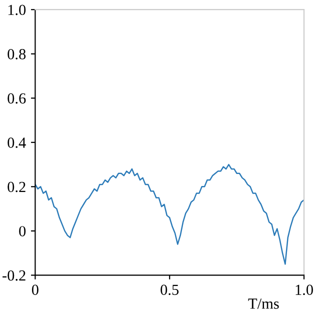 This screenshot has height=320, width=320. What do you see at coordinates (17, 187) in the screenshot?
I see `y-tick-label: 0.2` at bounding box center [17, 187].